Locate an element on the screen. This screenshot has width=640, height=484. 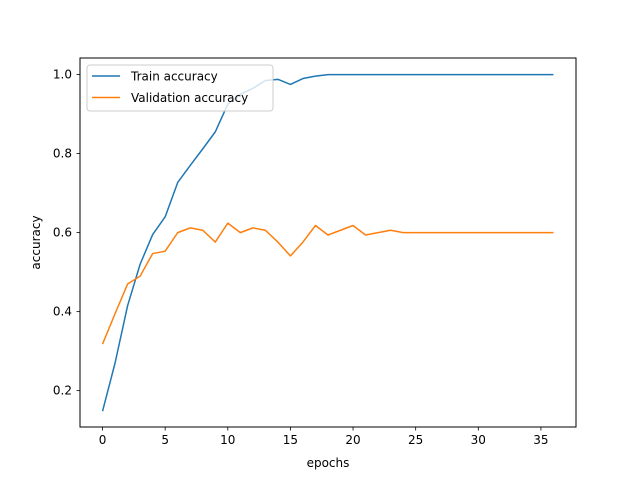
y-tick-label: 0.6 is located at coordinates (62, 233).